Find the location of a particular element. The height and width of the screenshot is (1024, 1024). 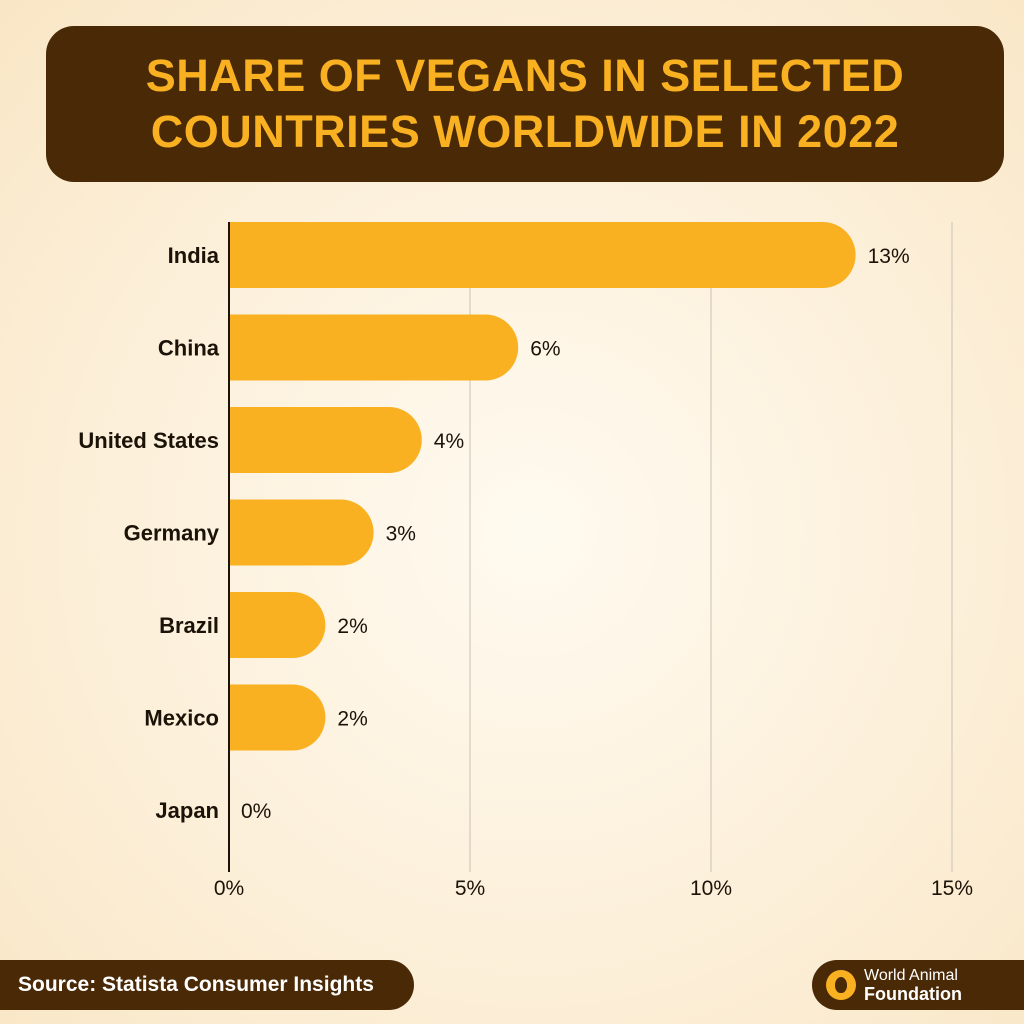

category-label: China is located at coordinates (189, 348).